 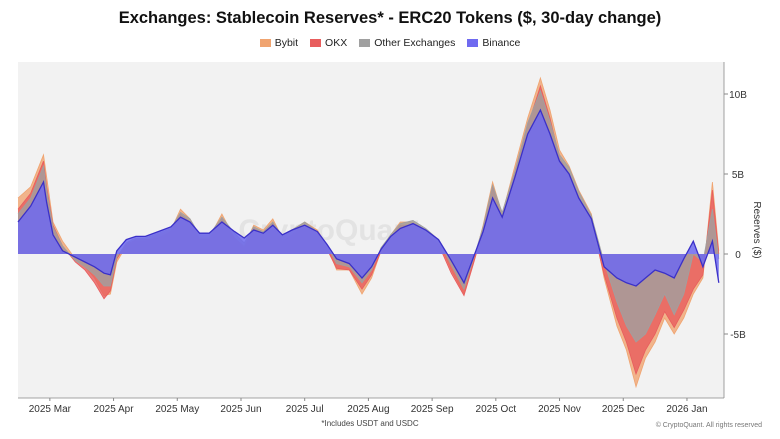 What do you see at coordinates (738, 335) in the screenshot?
I see `y-tick-label: -5B` at bounding box center [738, 335].